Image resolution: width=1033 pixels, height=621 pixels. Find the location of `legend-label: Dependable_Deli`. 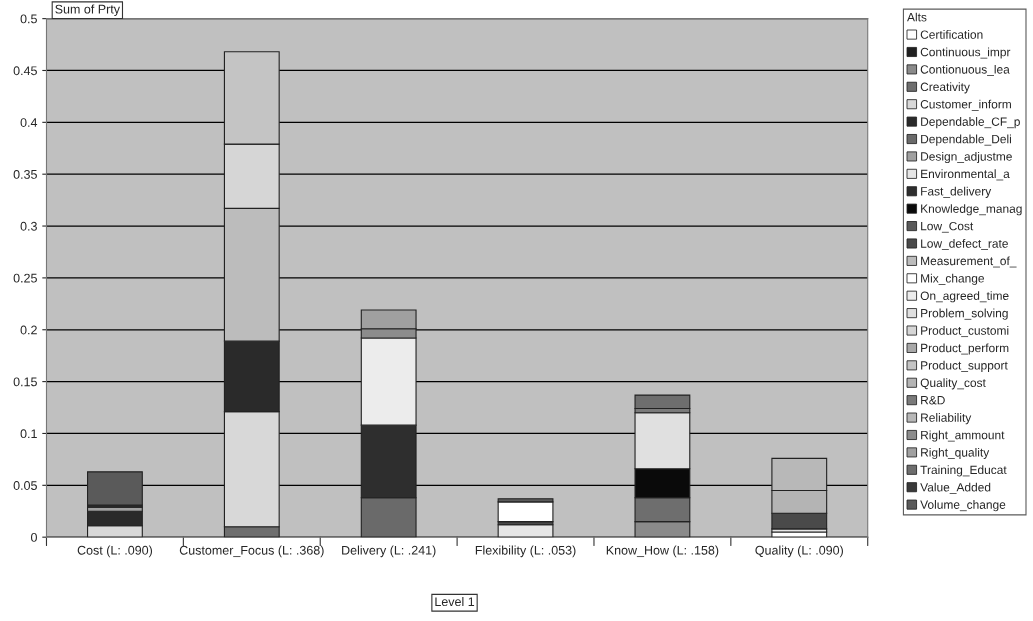

legend-label: Dependable_Deli is located at coordinates (966, 140).